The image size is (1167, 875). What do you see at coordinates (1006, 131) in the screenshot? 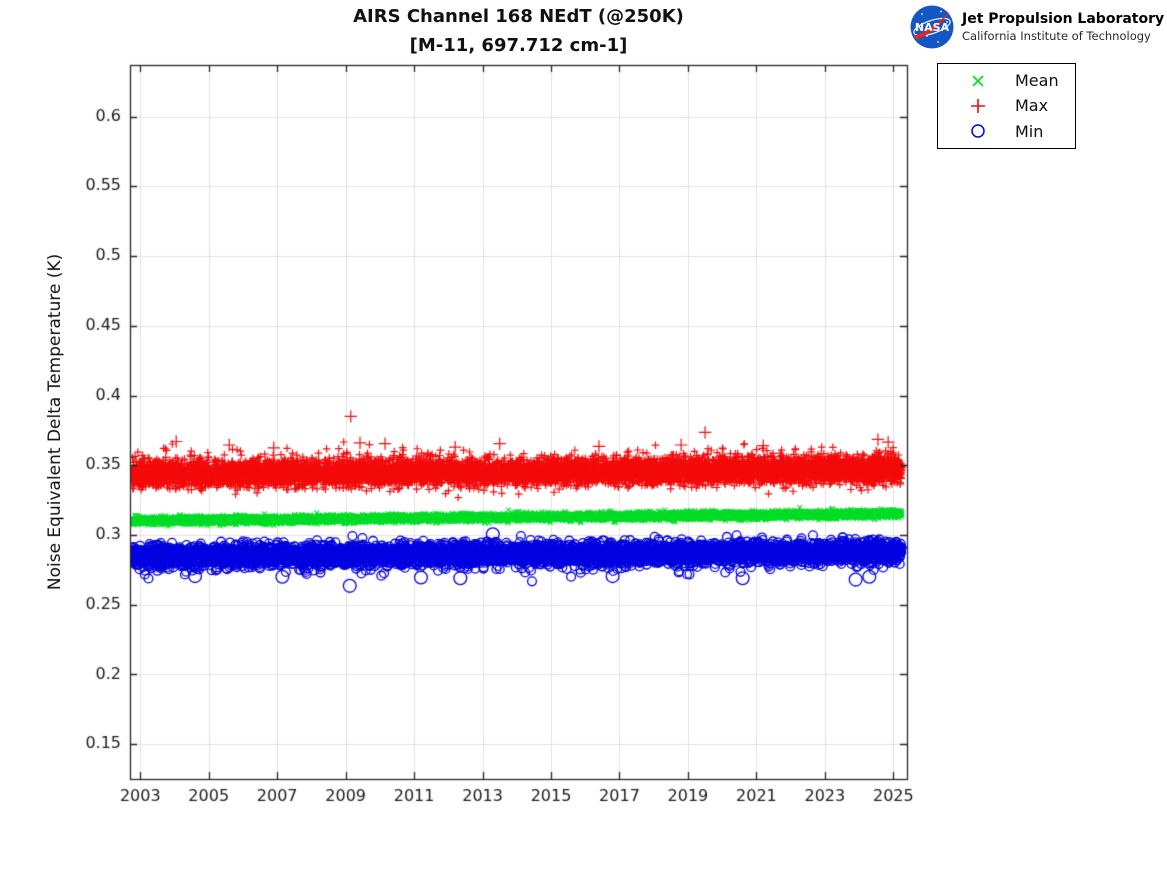
I see `legend-item-min: Min` at bounding box center [1006, 131].